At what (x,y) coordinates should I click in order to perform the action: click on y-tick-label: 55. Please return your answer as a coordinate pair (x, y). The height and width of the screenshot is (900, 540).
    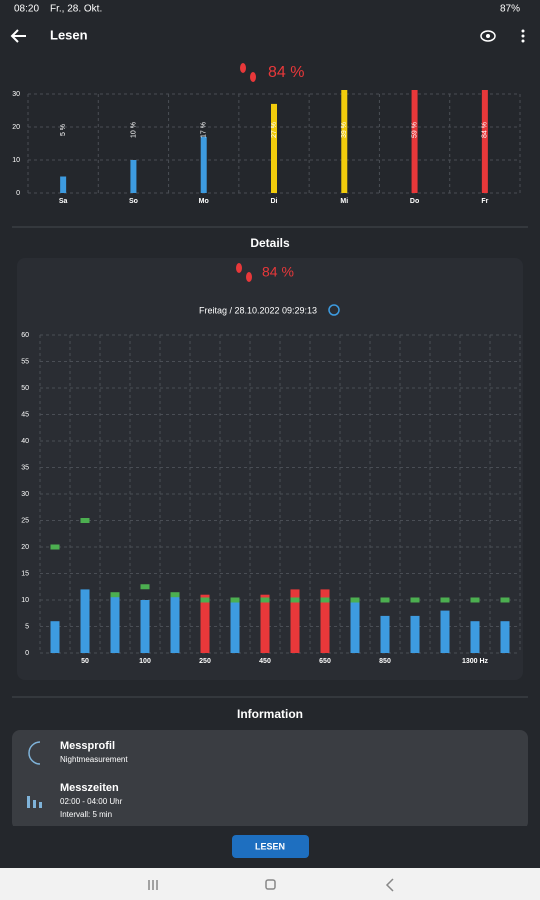
    Looking at the image, I should click on (25, 361).